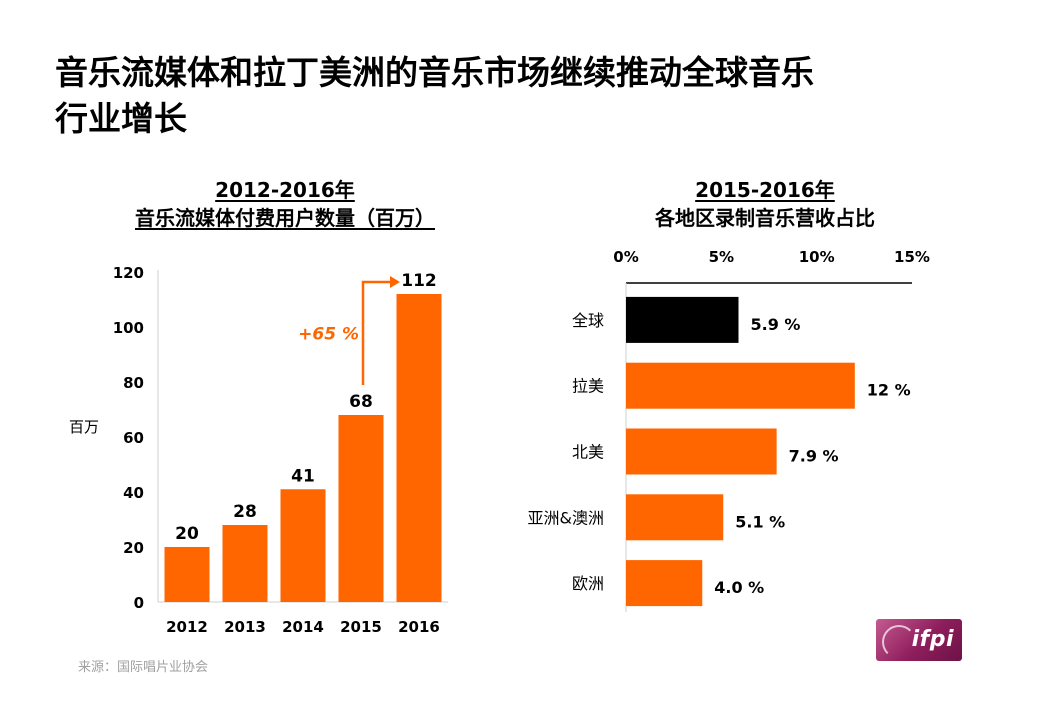  What do you see at coordinates (765, 204) in the screenshot?
I see `revenue-chart-heading: 2015-2016年 各地区录制音乐营收占比` at bounding box center [765, 204].